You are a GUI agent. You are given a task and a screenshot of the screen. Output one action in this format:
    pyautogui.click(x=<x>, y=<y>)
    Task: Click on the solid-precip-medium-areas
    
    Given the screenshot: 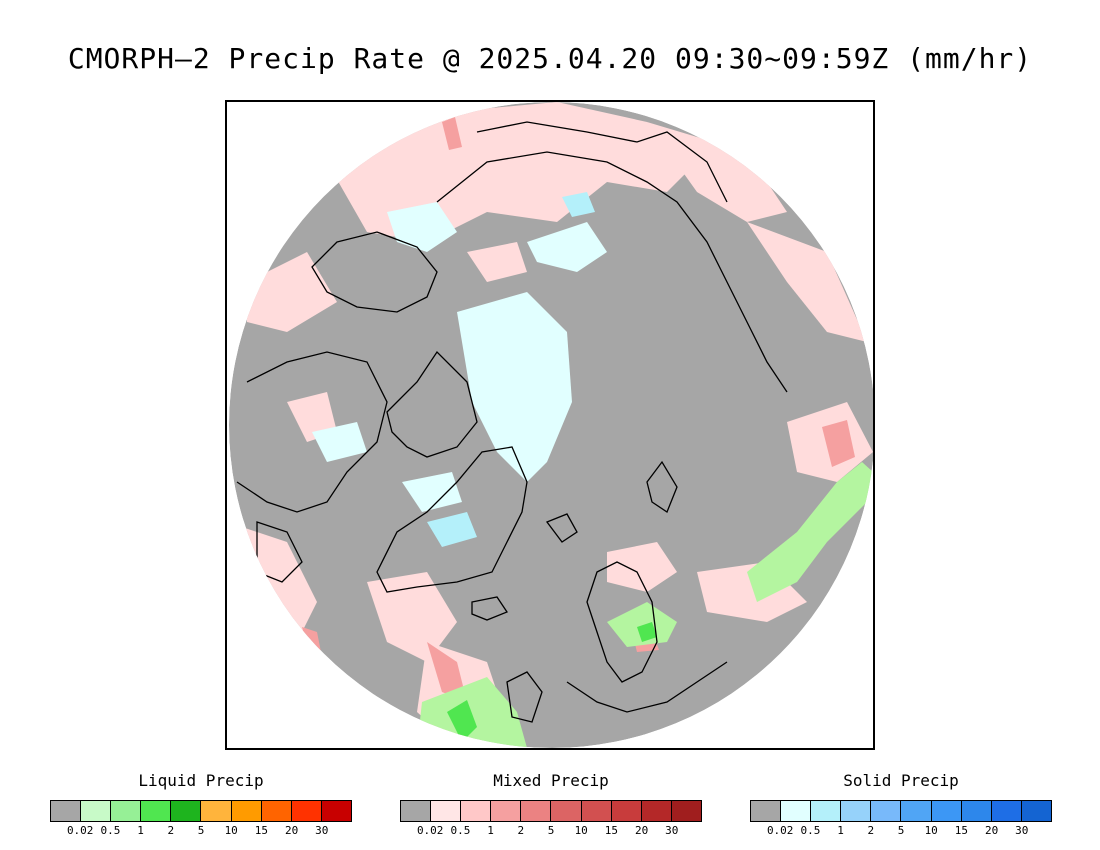 What is the action you would take?
    pyautogui.click(x=511, y=369)
    